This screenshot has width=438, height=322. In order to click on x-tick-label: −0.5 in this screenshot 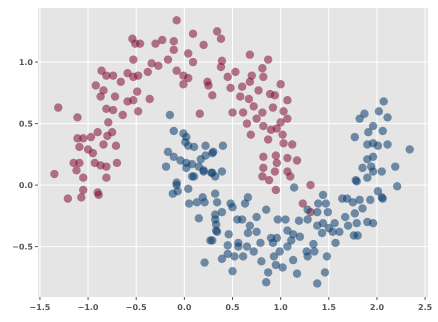, I will do `click(137, 307)`.